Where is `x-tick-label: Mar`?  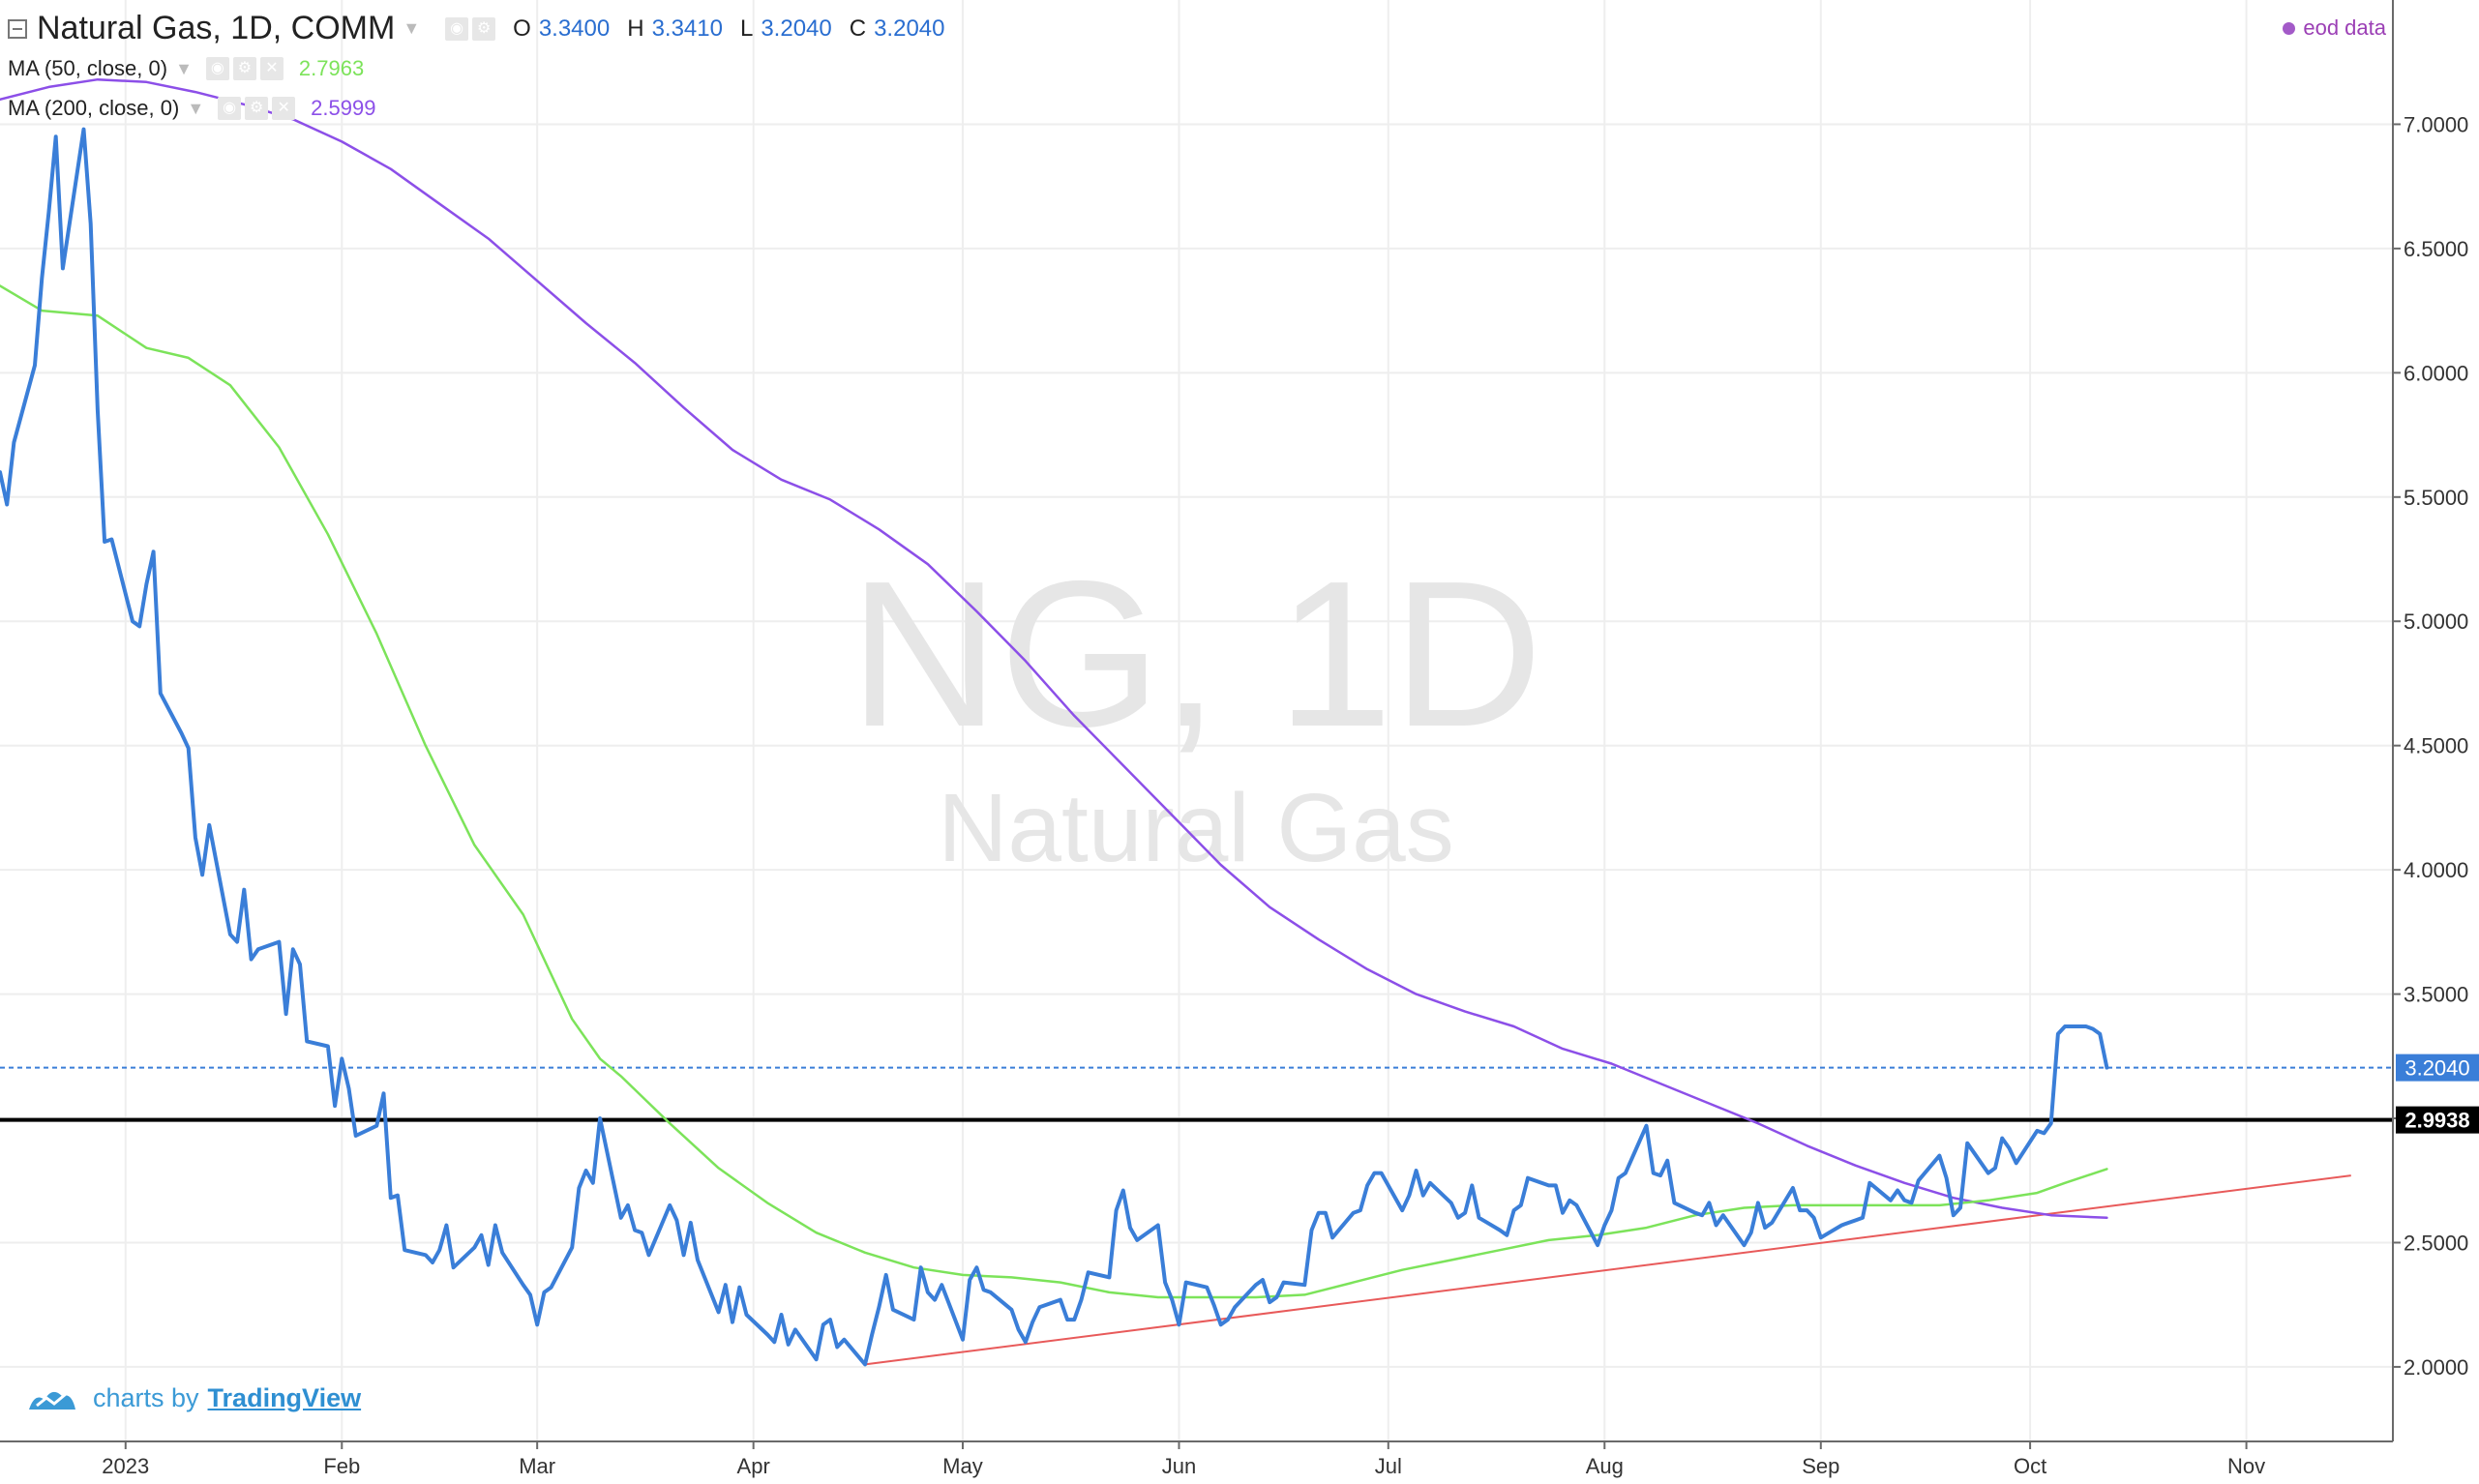
x-tick-label: Mar is located at coordinates (537, 1466).